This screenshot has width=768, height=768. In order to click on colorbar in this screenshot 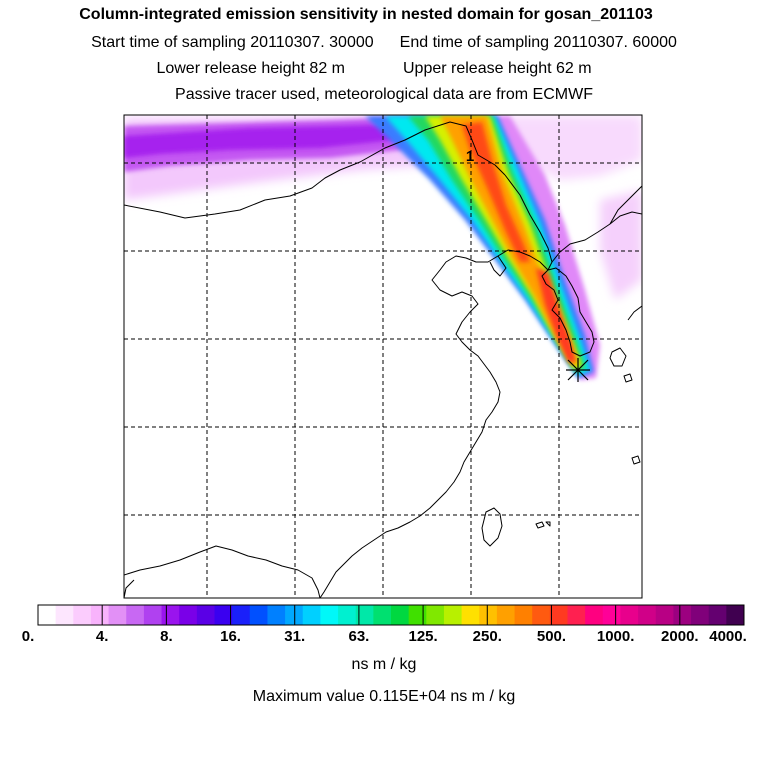, I will do `click(391, 615)`.